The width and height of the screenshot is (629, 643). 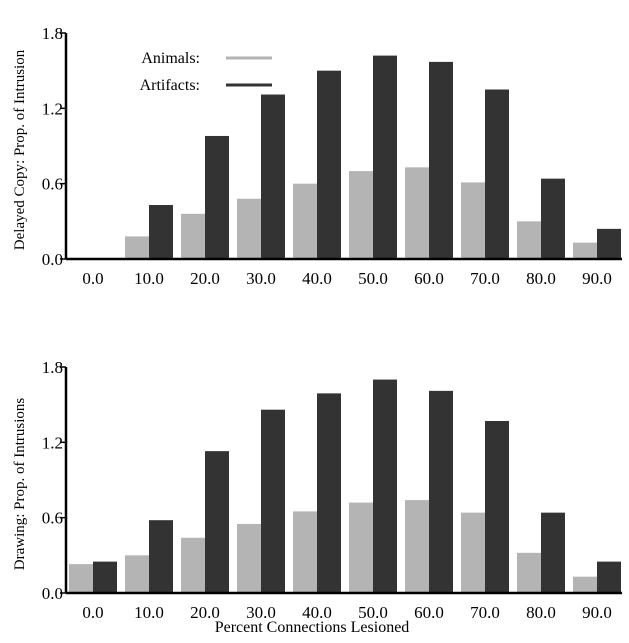 I want to click on legend-label-animals: Animals:, so click(x=170, y=58).